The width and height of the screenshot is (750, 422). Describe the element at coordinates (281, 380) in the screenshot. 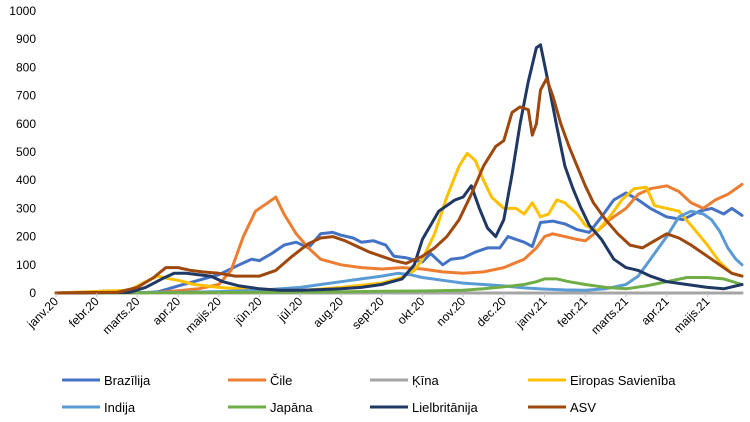

I see `legend-label: Čile` at that location.